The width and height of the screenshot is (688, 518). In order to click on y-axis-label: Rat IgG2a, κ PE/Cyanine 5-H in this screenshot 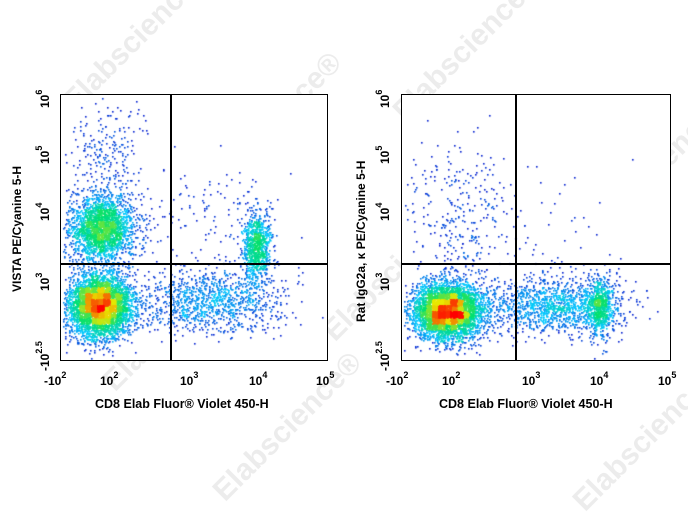, I will do `click(361, 241)`.